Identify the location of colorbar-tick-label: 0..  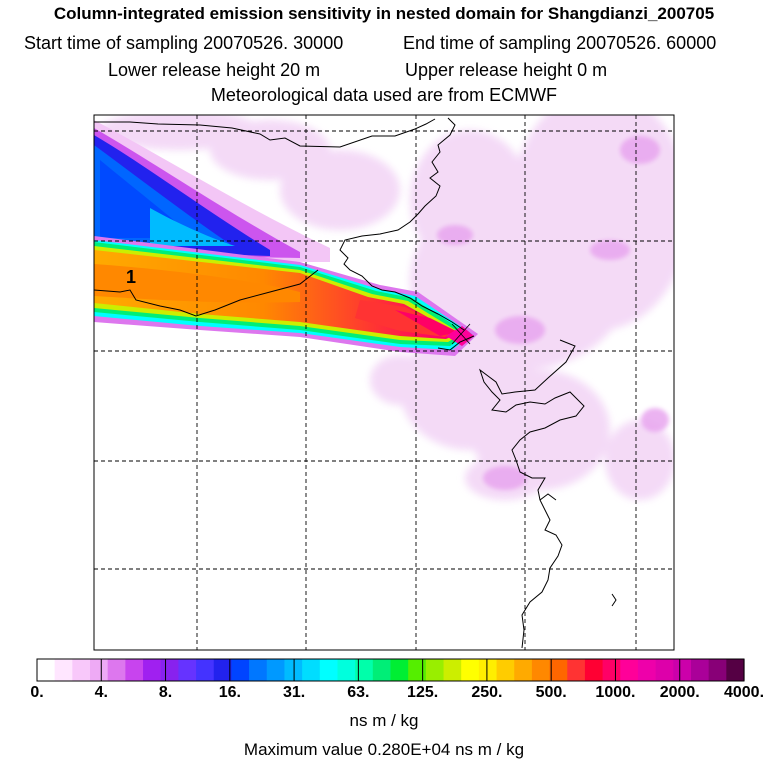
(37, 692).